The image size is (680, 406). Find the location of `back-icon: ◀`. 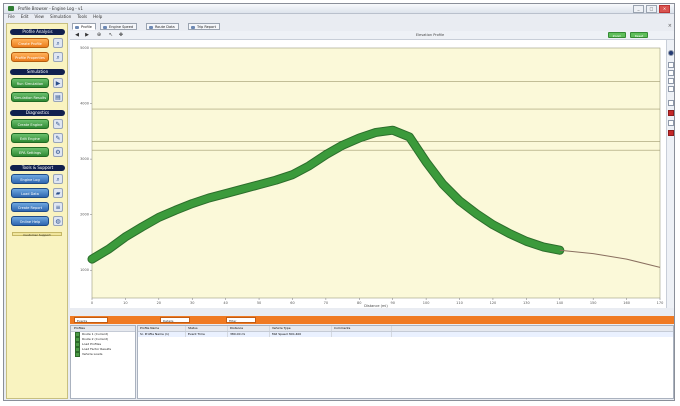

back-icon: ◀ is located at coordinates (77, 35).